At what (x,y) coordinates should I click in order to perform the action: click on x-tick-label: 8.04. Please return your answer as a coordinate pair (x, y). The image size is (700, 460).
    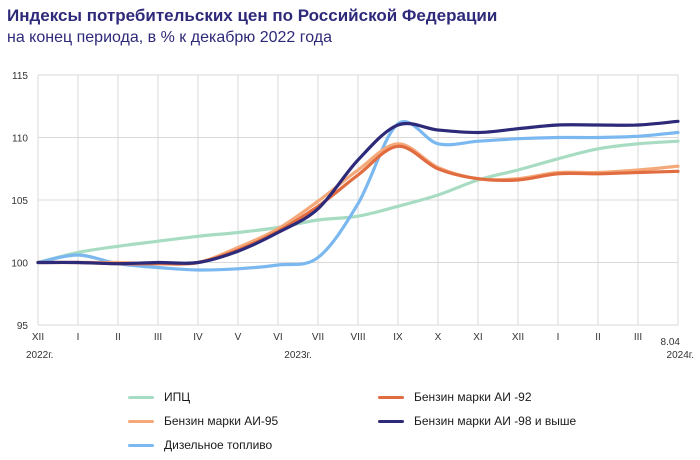
    Looking at the image, I should click on (671, 342).